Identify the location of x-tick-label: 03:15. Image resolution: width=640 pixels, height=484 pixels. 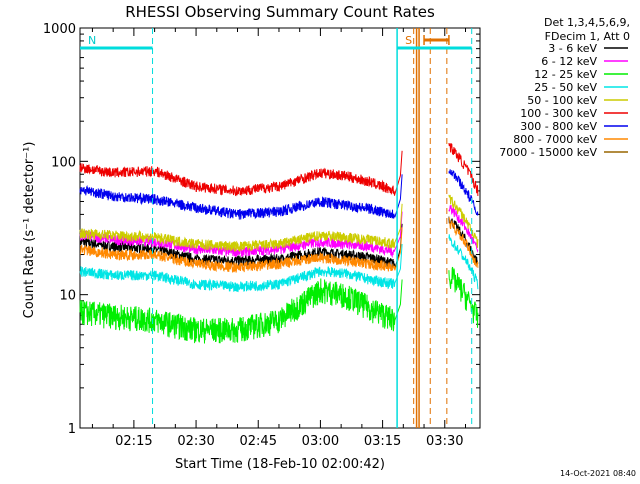
(382, 441).